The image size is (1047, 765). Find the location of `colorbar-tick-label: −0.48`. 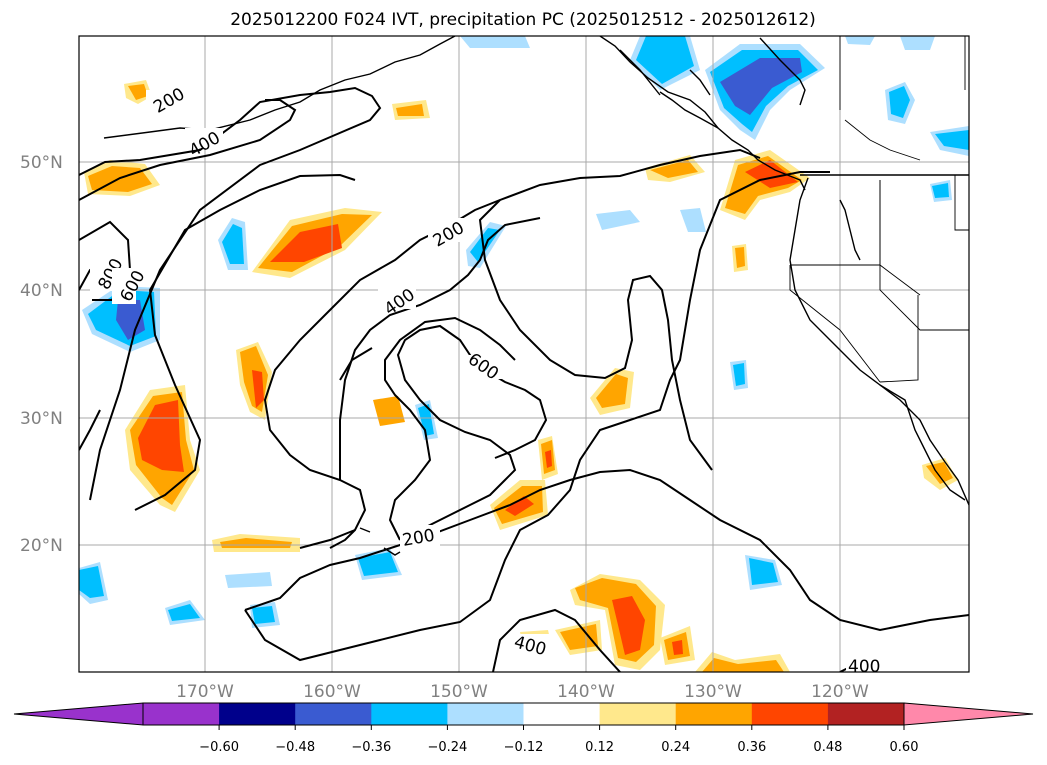

colorbar-tick-label: −0.48 is located at coordinates (295, 747).